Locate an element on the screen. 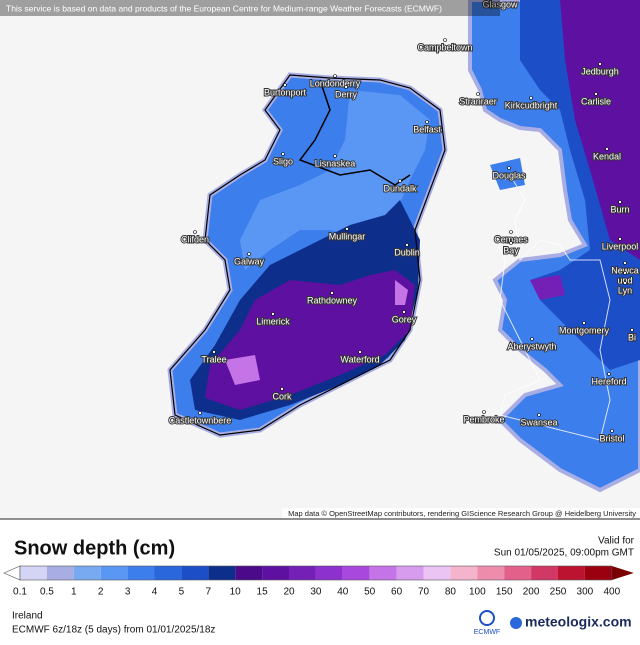 The width and height of the screenshot is (640, 645). colorbar-tick-label: 80 is located at coordinates (451, 592).